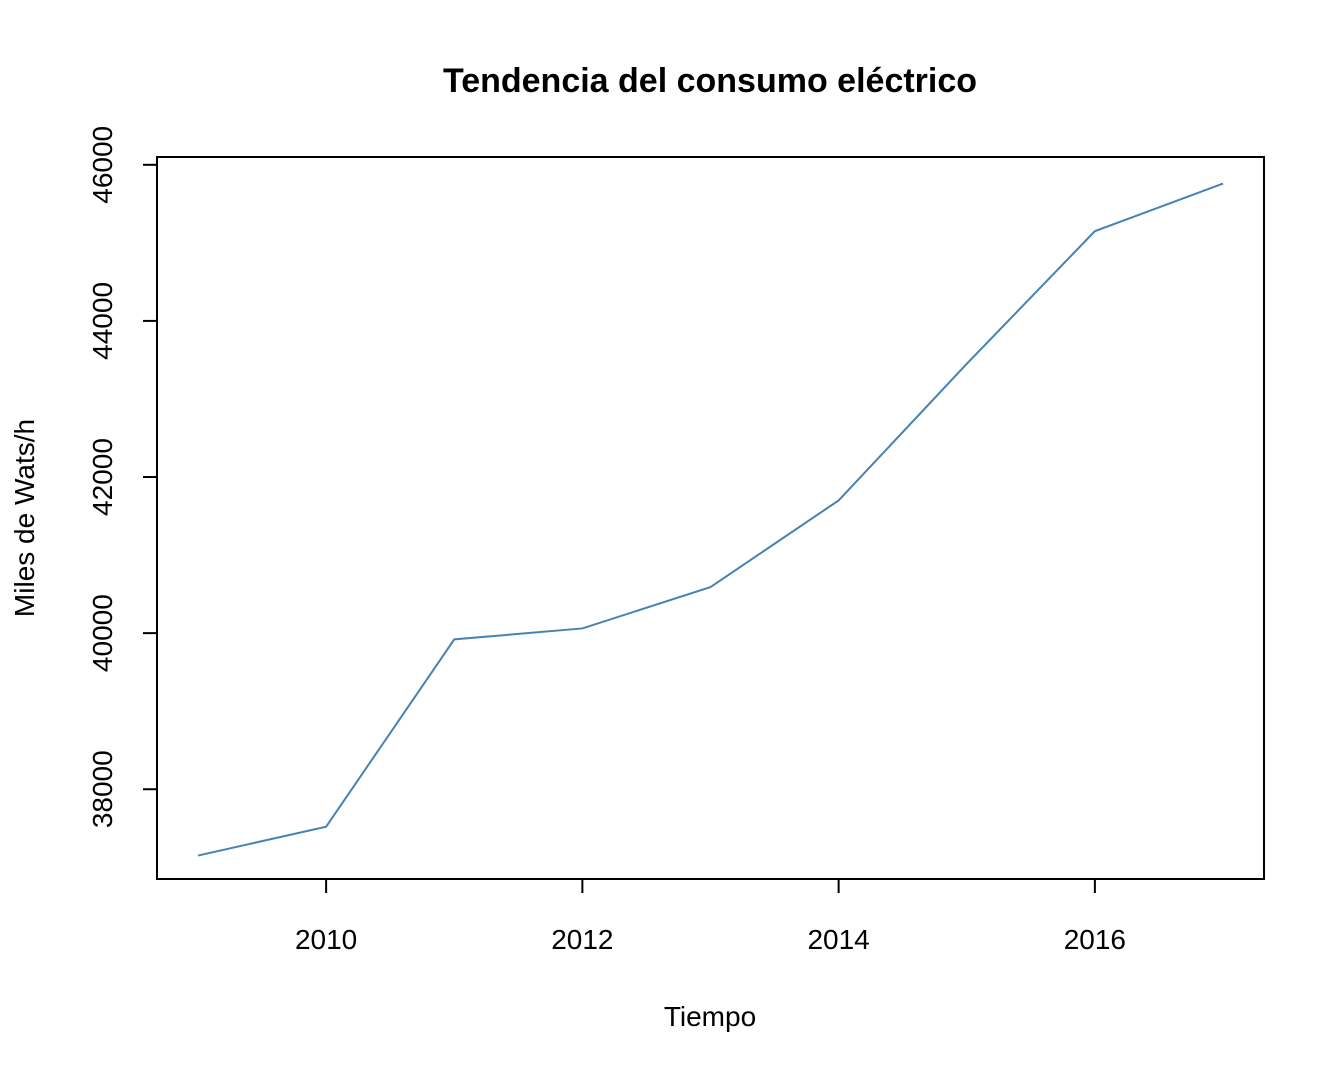 Image resolution: width=1344 pixels, height=1075 pixels. What do you see at coordinates (102, 165) in the screenshot?
I see `y-tick-label: 46000` at bounding box center [102, 165].